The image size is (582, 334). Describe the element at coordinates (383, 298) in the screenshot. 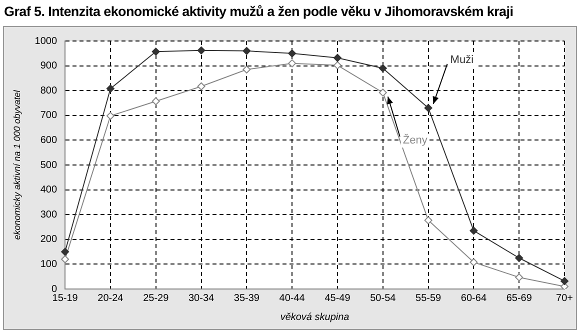

I see `x-tick-label: 50-54` at that location.